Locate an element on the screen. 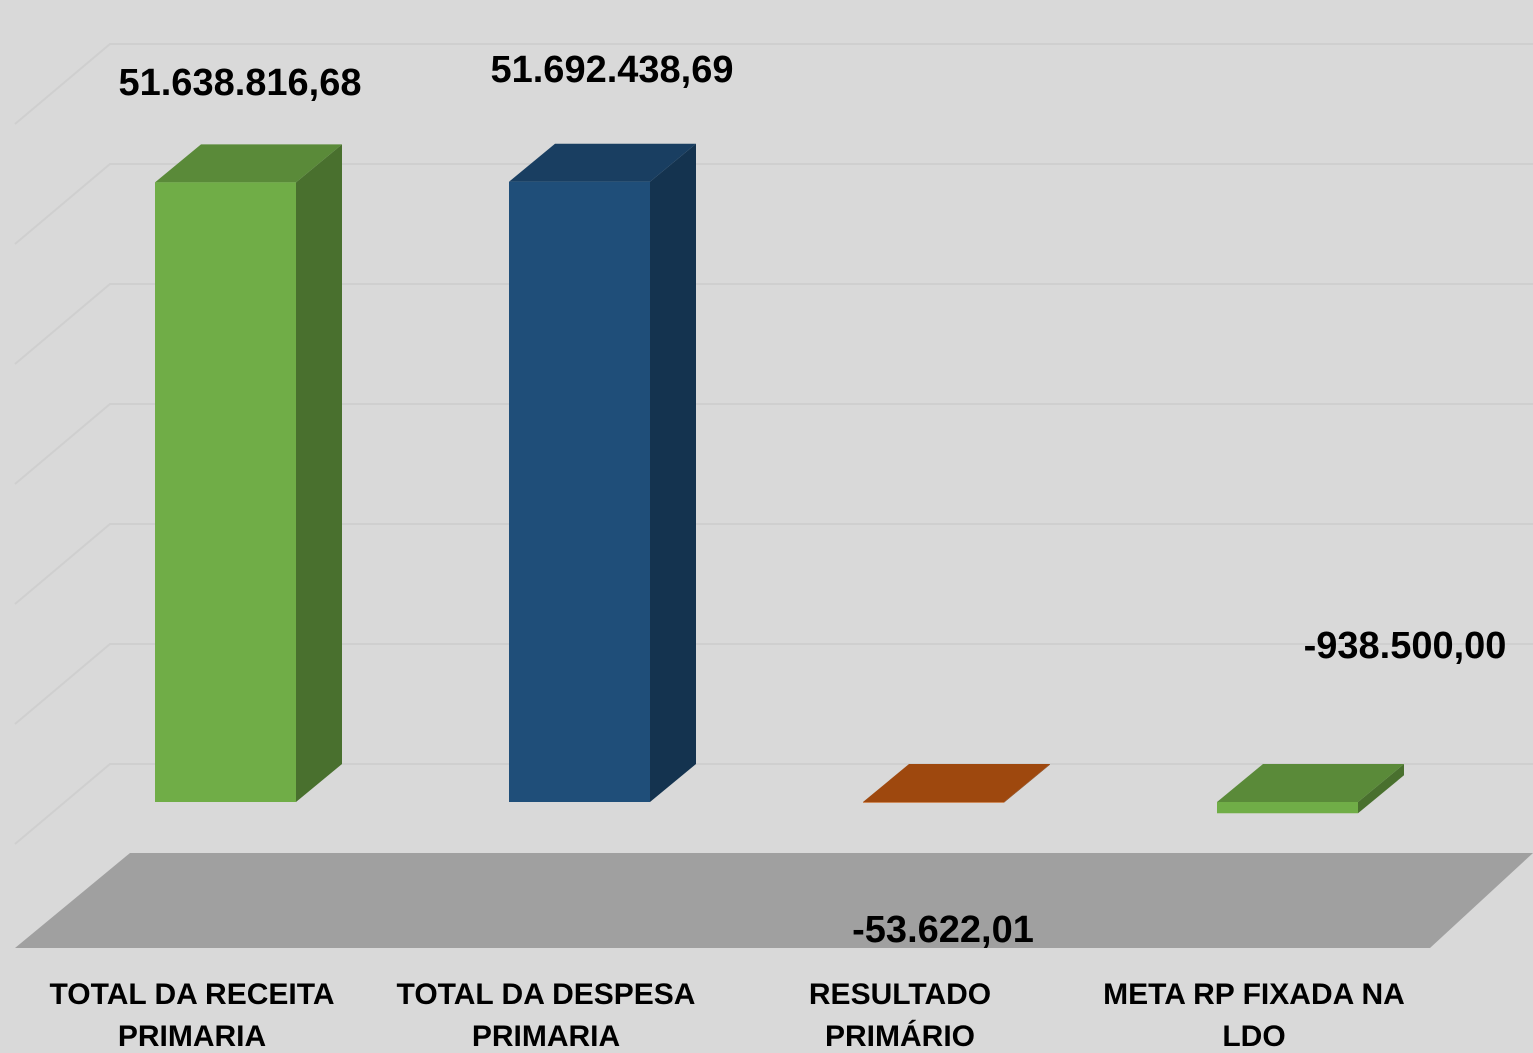  data-label: -938.500,00 is located at coordinates (1405, 646).